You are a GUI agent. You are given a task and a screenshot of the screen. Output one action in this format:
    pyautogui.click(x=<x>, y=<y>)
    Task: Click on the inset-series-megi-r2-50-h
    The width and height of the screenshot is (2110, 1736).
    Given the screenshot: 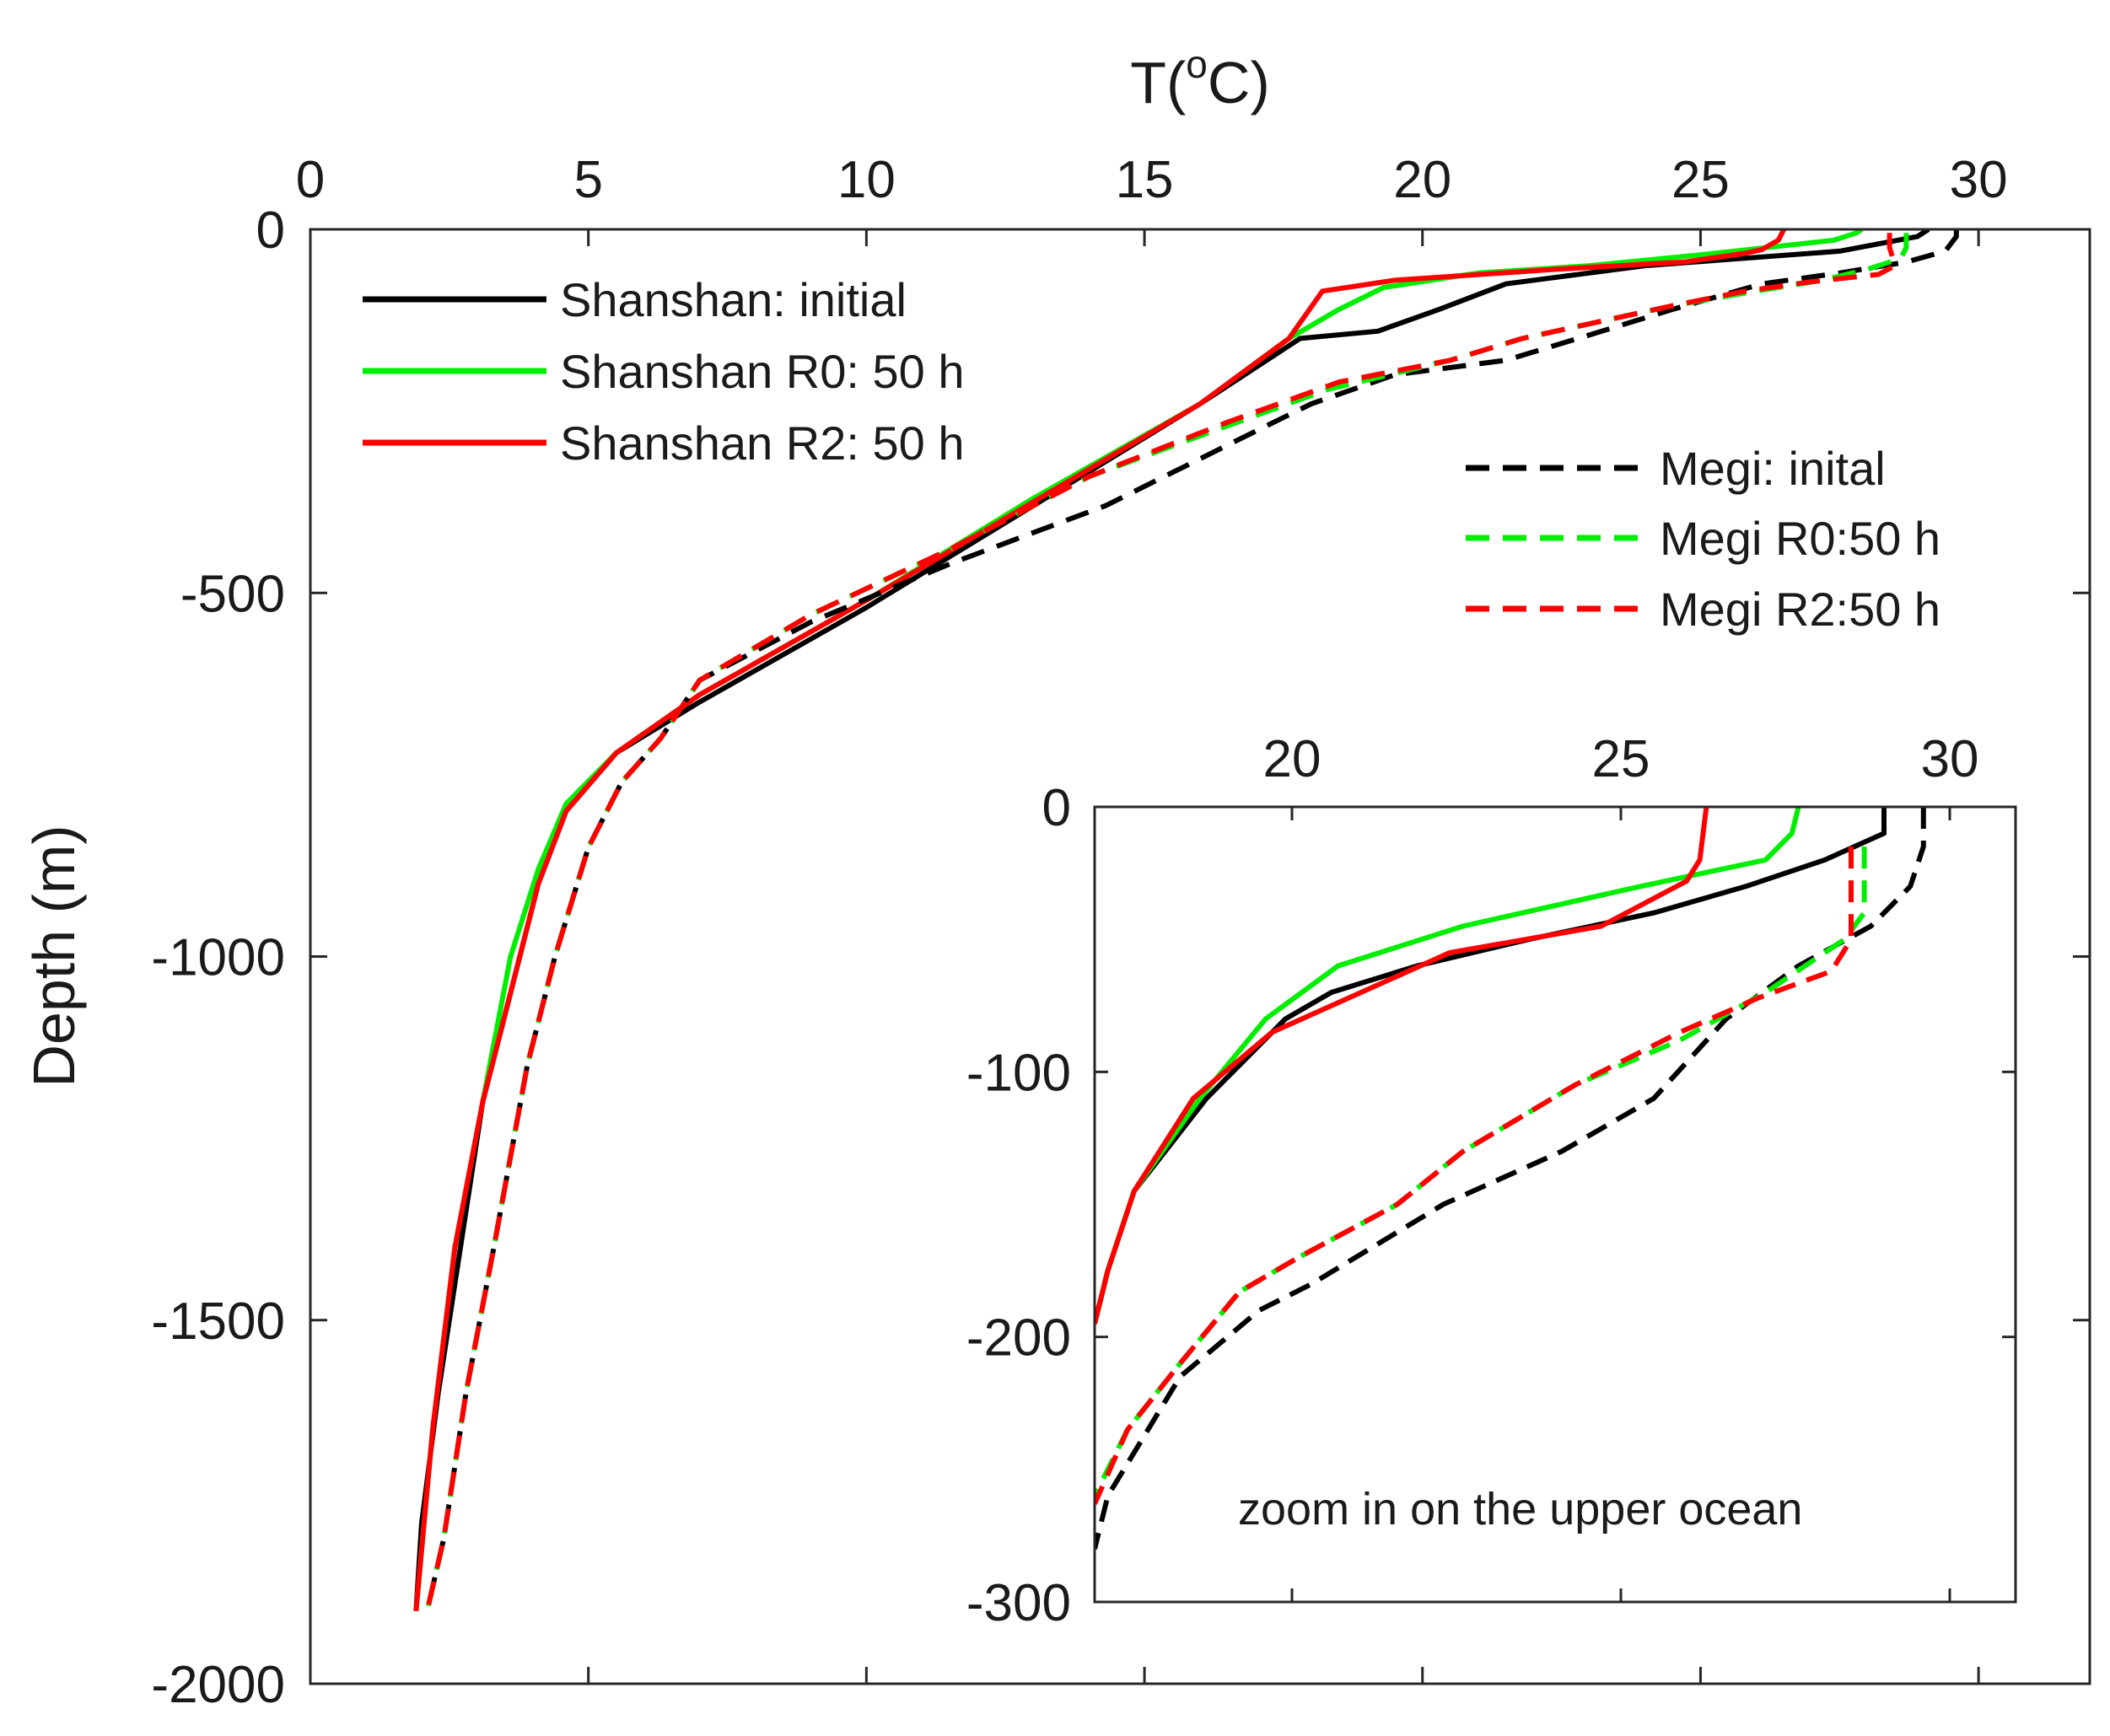 What is the action you would take?
    pyautogui.click(x=1474, y=1176)
    